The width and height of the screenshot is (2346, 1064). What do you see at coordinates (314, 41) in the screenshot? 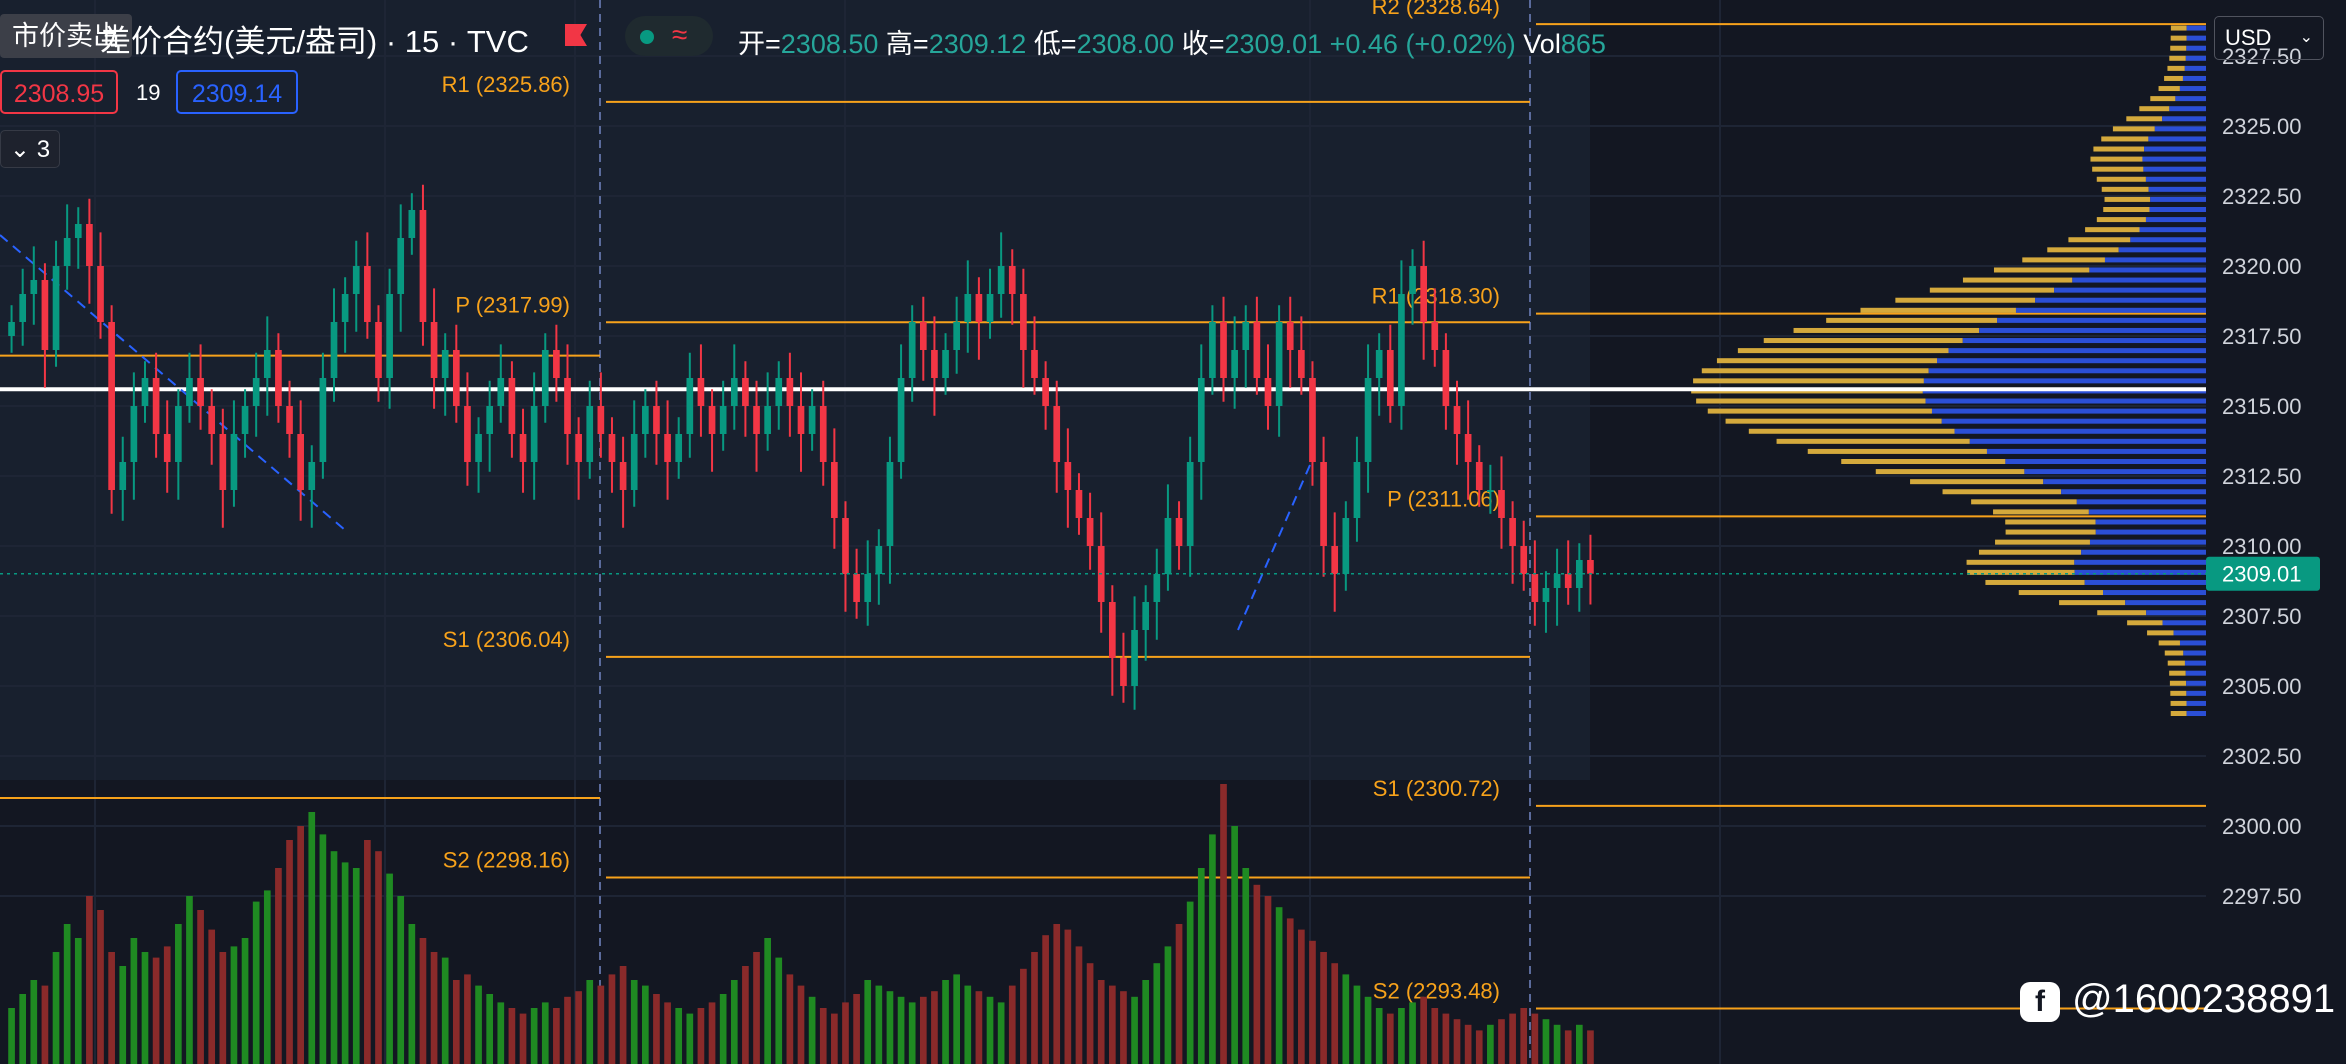
I see `symbol-title: 差价合约(美元/盎司) · 15 · TVC` at bounding box center [314, 41].